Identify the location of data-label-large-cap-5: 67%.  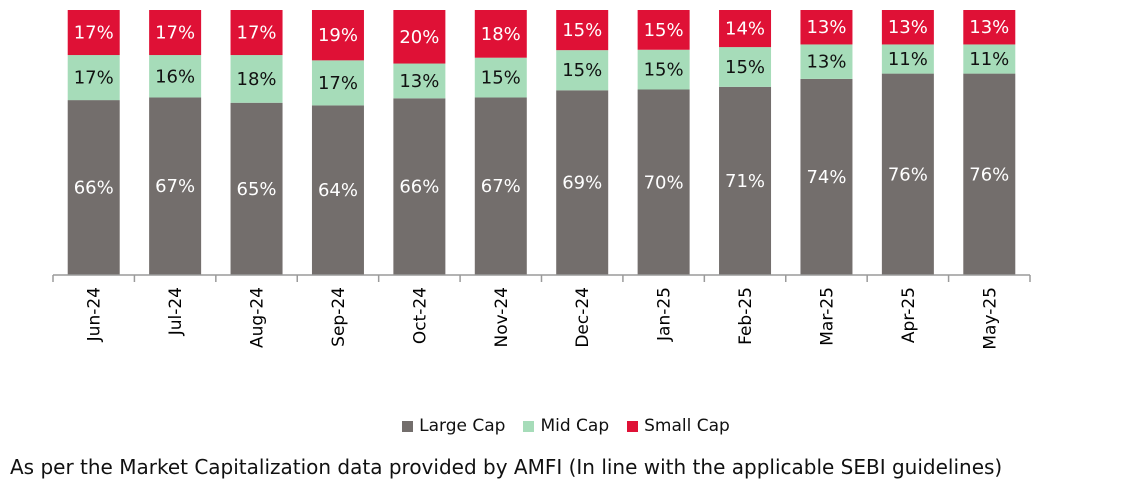
(501, 186).